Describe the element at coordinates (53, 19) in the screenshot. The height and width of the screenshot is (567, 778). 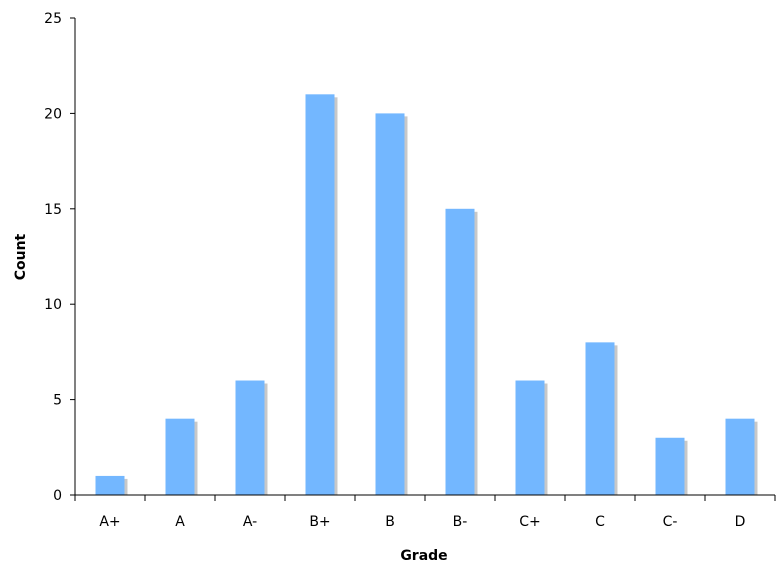
I see `y-tick-label: 25` at that location.